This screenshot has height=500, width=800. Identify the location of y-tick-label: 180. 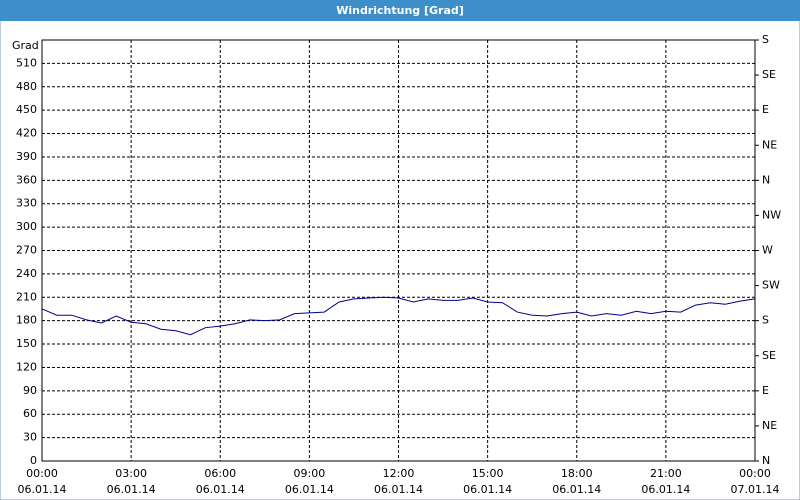
(26, 320).